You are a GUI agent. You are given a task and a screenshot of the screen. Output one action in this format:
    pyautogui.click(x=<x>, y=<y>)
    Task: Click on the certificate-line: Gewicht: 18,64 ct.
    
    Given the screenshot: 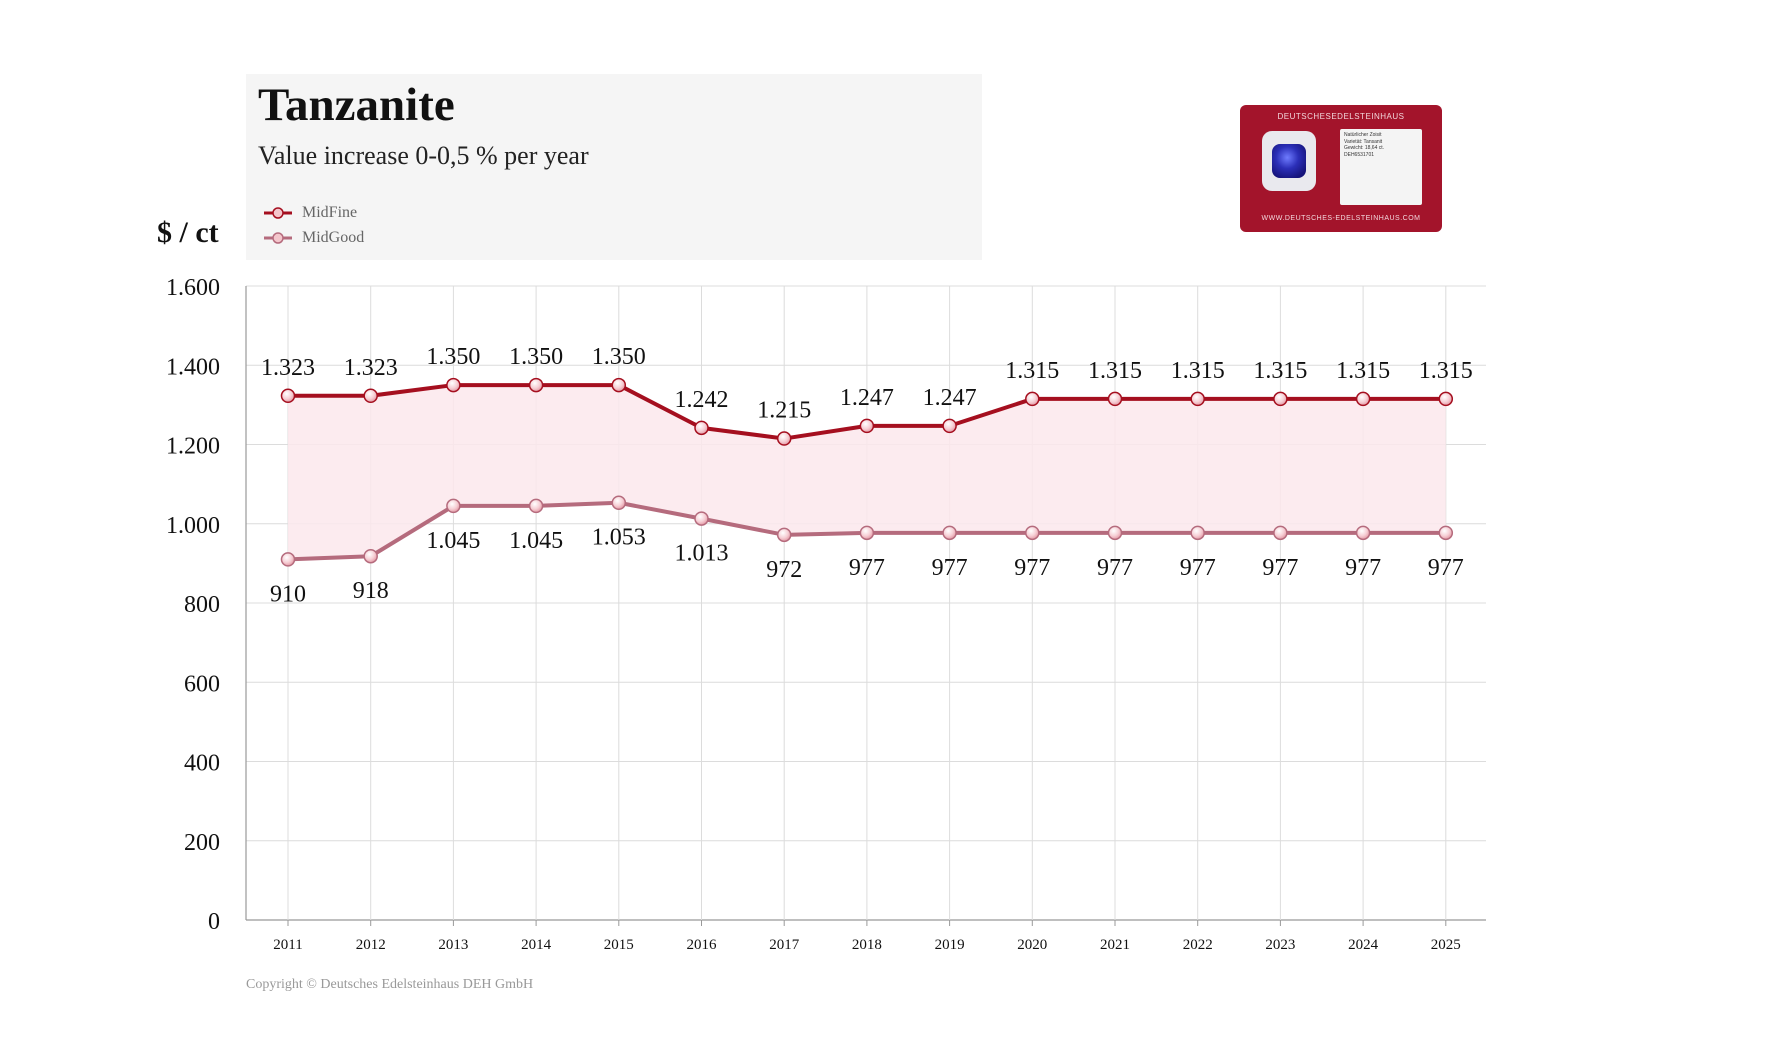 What is the action you would take?
    pyautogui.click(x=1364, y=148)
    